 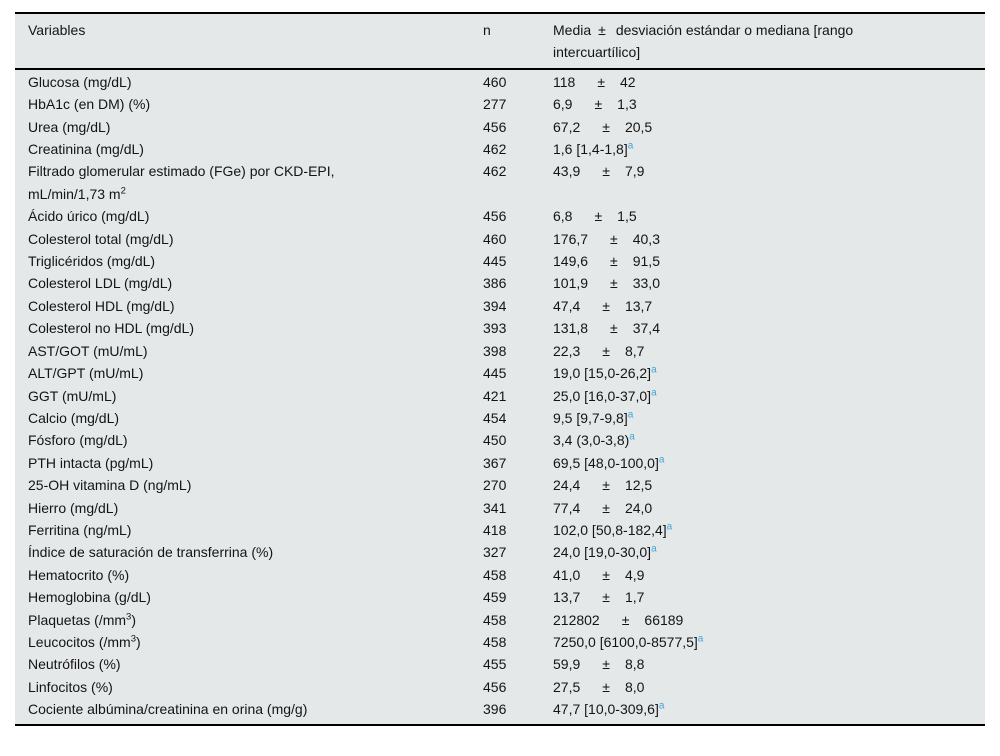 What do you see at coordinates (769, 418) in the screenshot?
I see `value-cell: 9,5 [9,7-9,8]a` at bounding box center [769, 418].